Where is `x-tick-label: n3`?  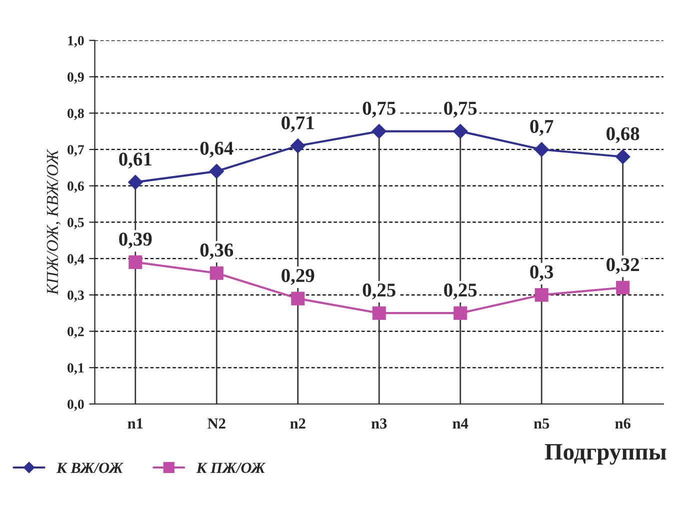 x-tick-label: n3 is located at coordinates (379, 423).